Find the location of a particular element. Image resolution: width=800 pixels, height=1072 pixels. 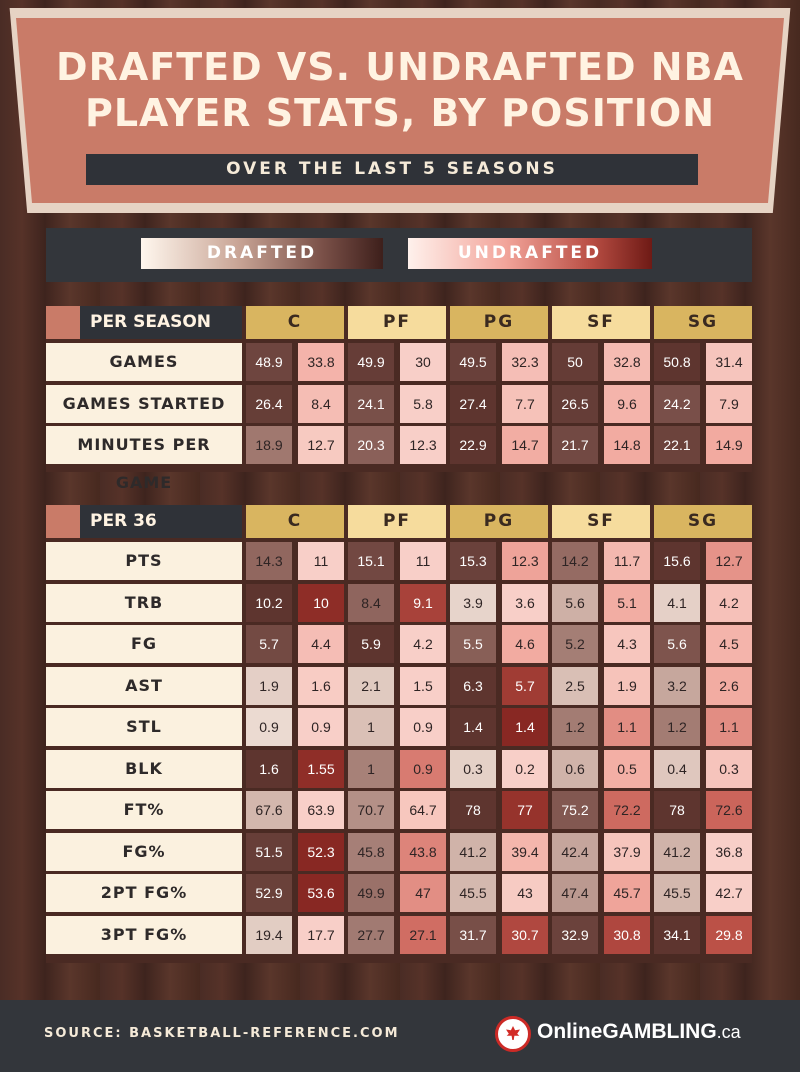

drafted-value-cell: 45.8 is located at coordinates (371, 852).